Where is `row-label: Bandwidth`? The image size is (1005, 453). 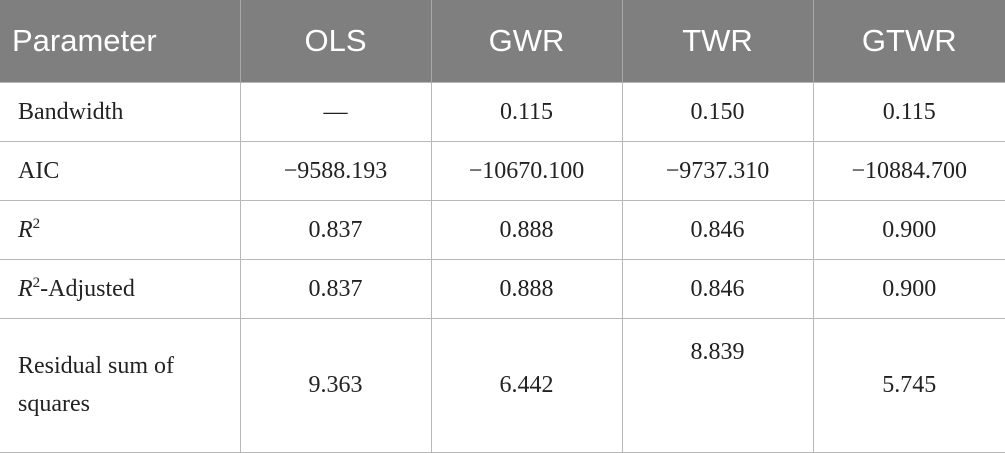 row-label: Bandwidth is located at coordinates (120, 112).